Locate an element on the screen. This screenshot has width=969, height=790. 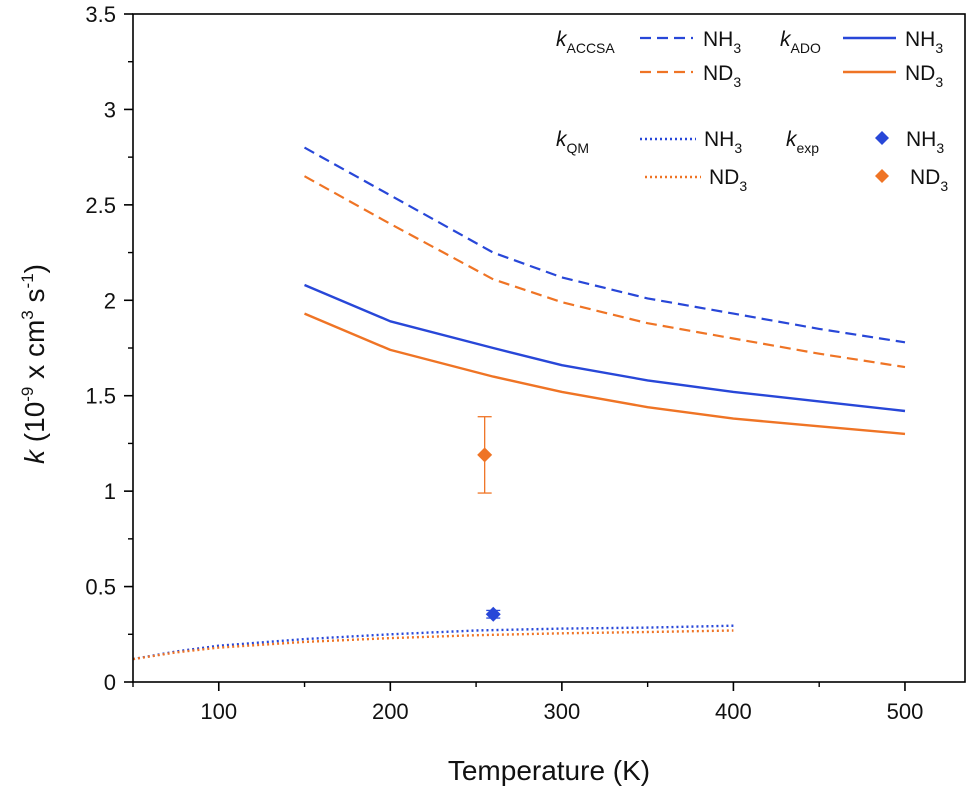
x-tick-label: 400 is located at coordinates (733, 711).